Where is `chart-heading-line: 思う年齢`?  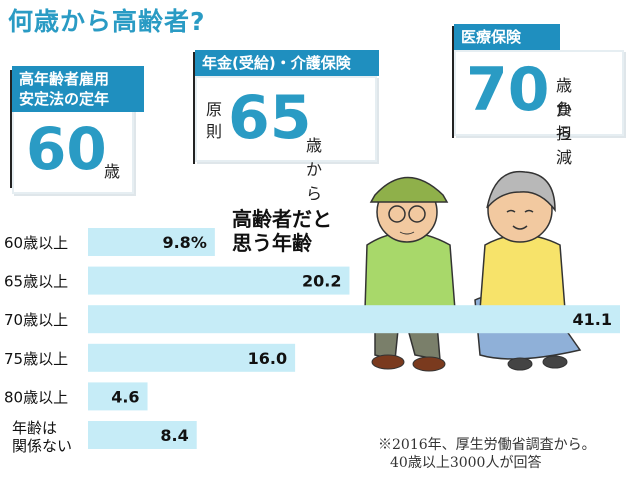 chart-heading-line: 思う年齢 is located at coordinates (272, 243).